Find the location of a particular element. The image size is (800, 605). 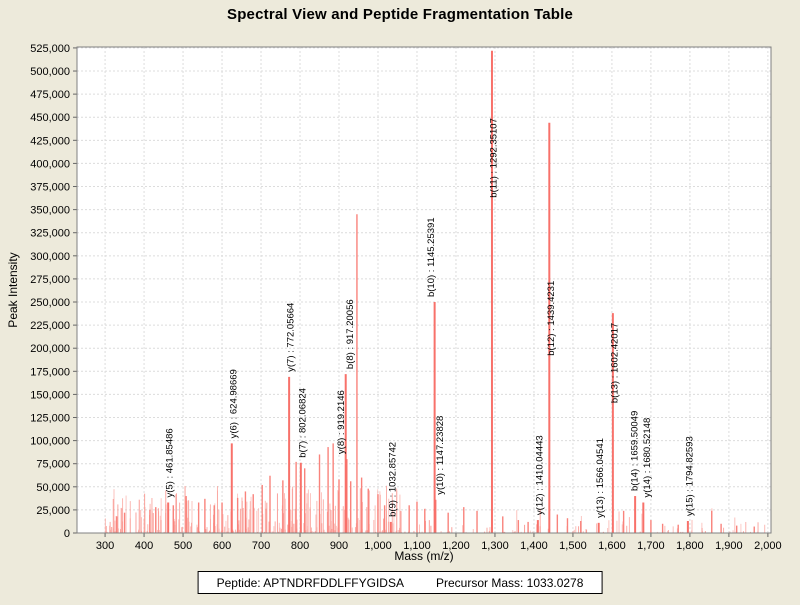

peak-label-b(12): b(12) : 1439.4231 is located at coordinates (551, 318).